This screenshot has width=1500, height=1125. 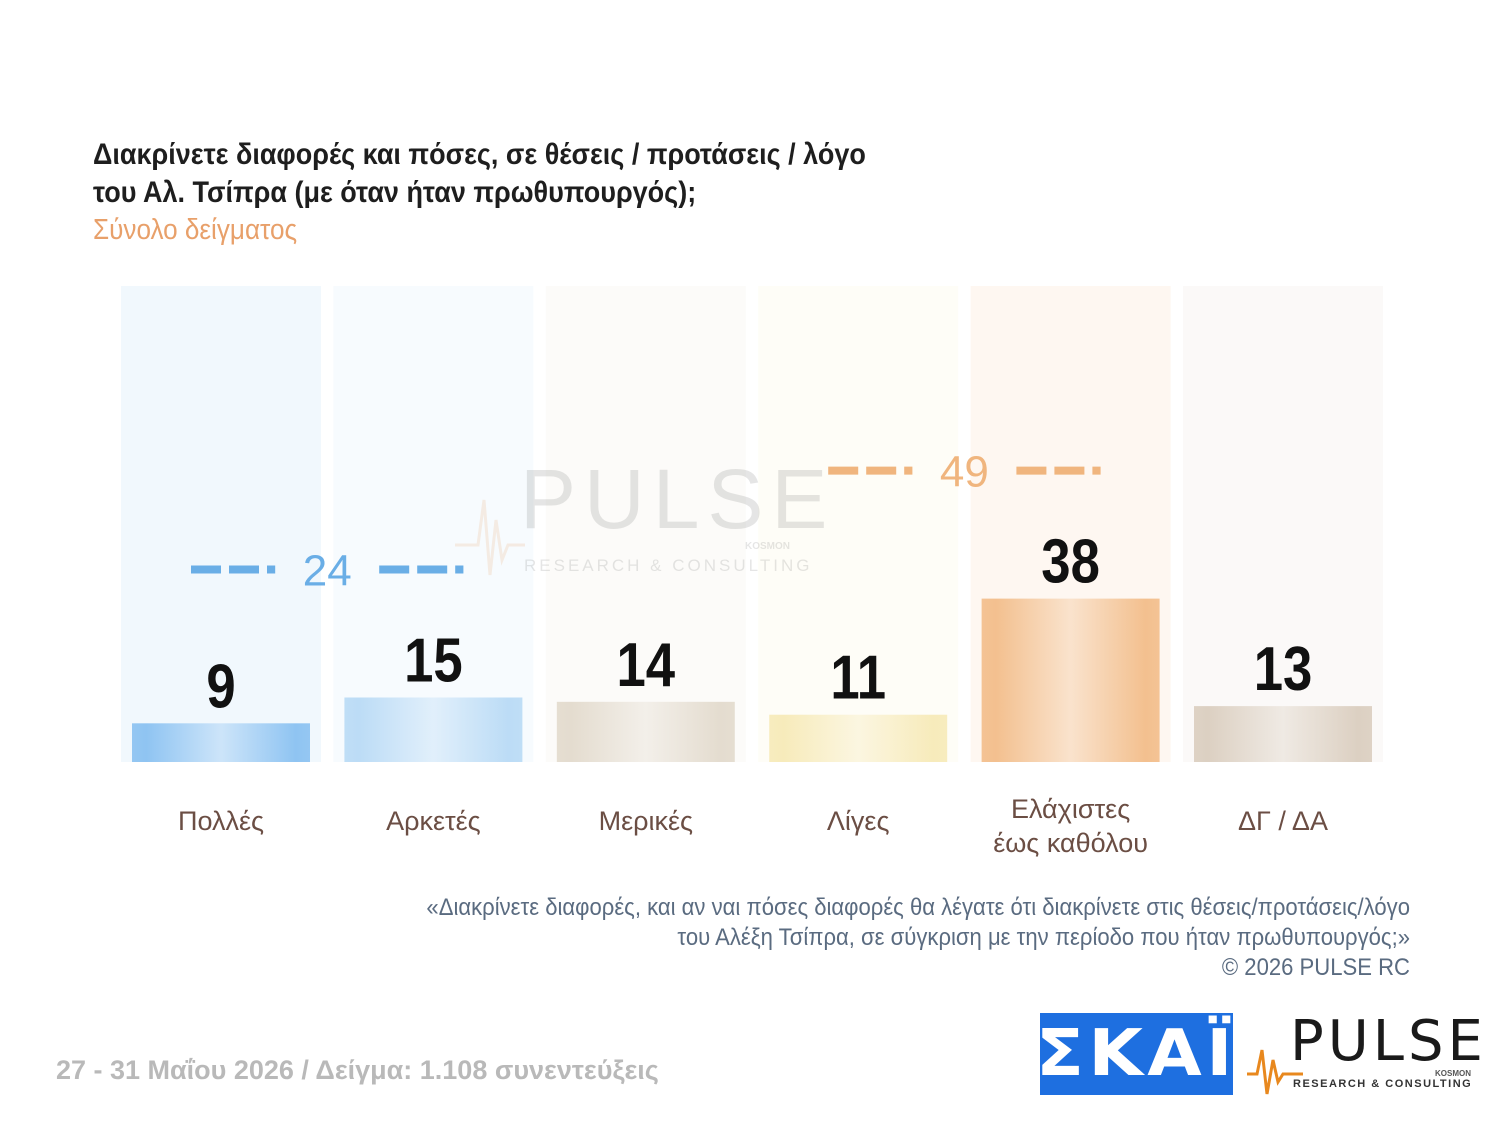 What do you see at coordinates (1453, 1073) in the screenshot?
I see `pulse-logo-small: KOSMON` at bounding box center [1453, 1073].